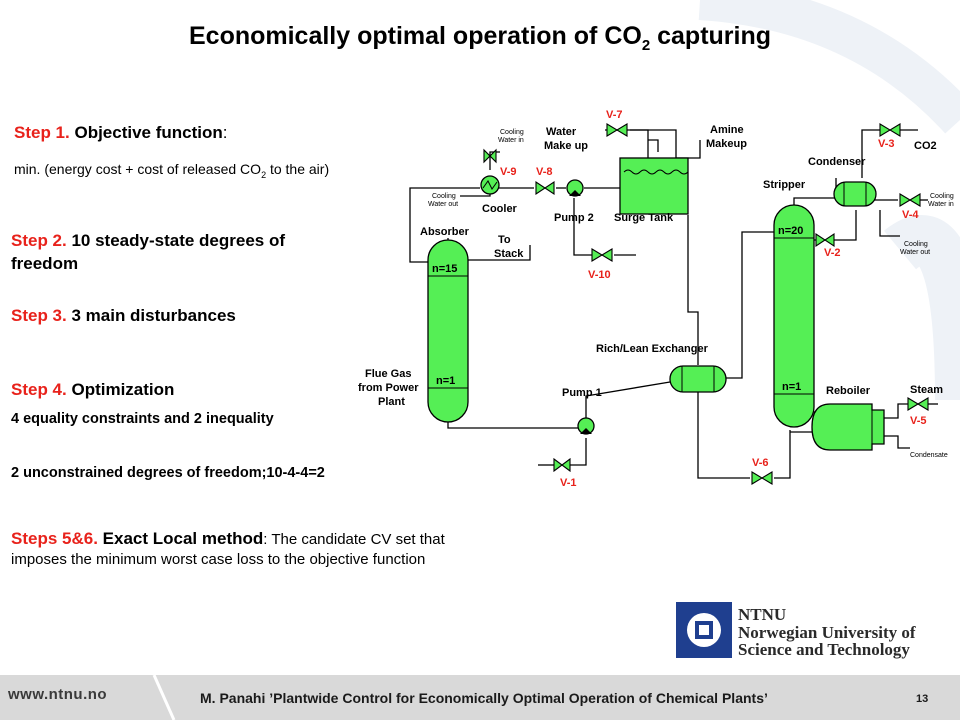 This screenshot has width=960, height=720. Describe the element at coordinates (444, 269) in the screenshot. I see `absorber-top-label: n=15` at that location.